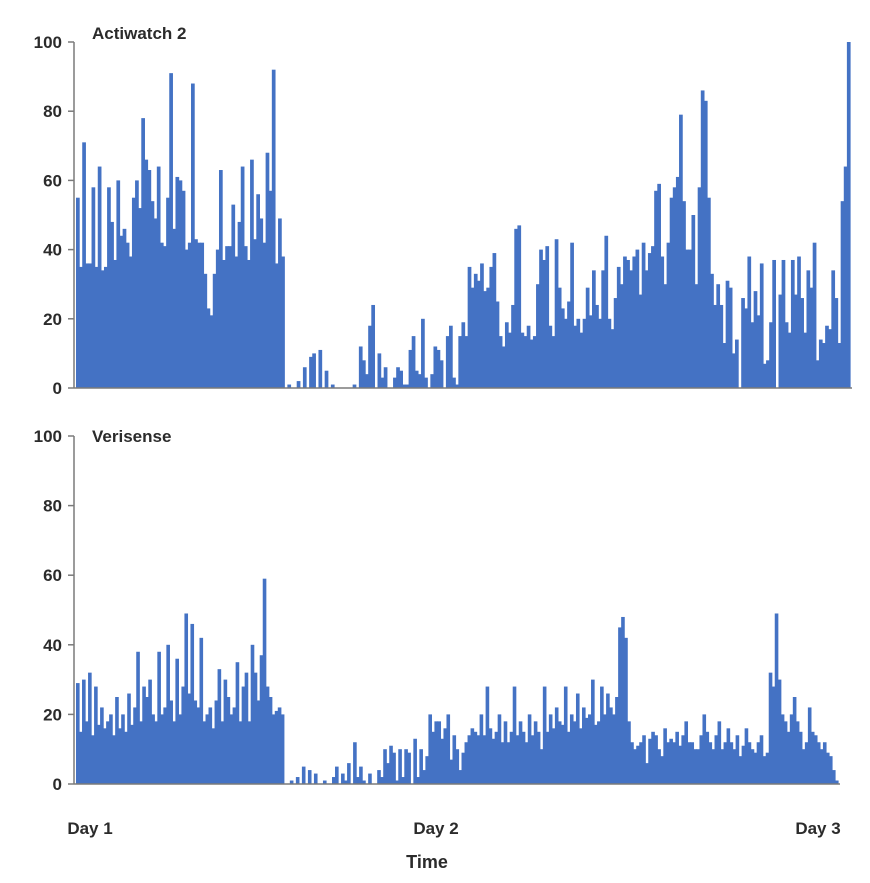 The width and height of the screenshot is (870, 883). What do you see at coordinates (52, 575) in the screenshot?
I see `y-tick-label: 60` at bounding box center [52, 575].